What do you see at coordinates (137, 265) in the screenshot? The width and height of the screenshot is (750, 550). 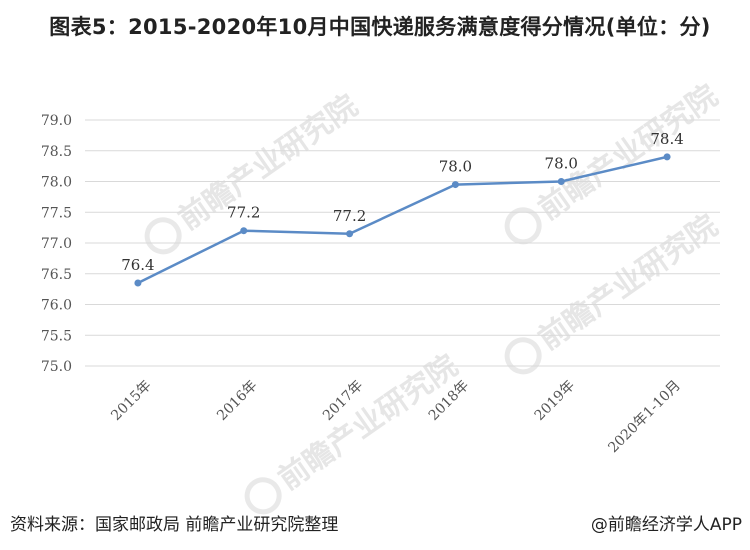 I see `data-label: 76.4` at bounding box center [137, 265].